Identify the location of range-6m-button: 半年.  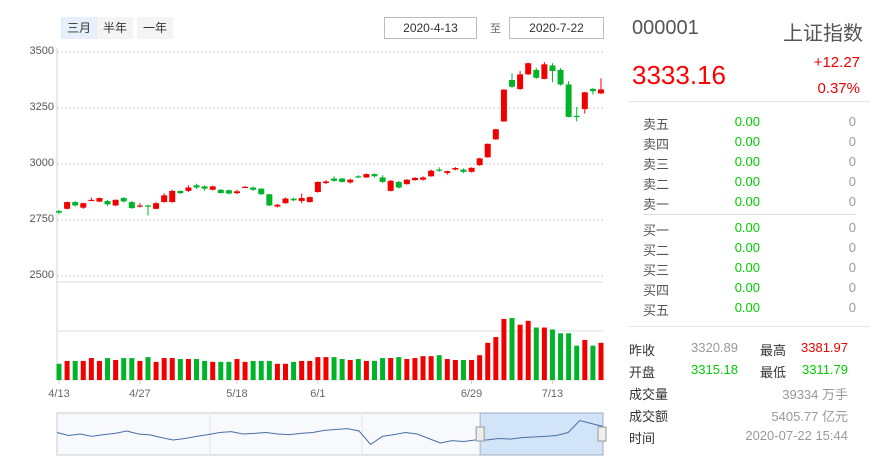
(115, 28).